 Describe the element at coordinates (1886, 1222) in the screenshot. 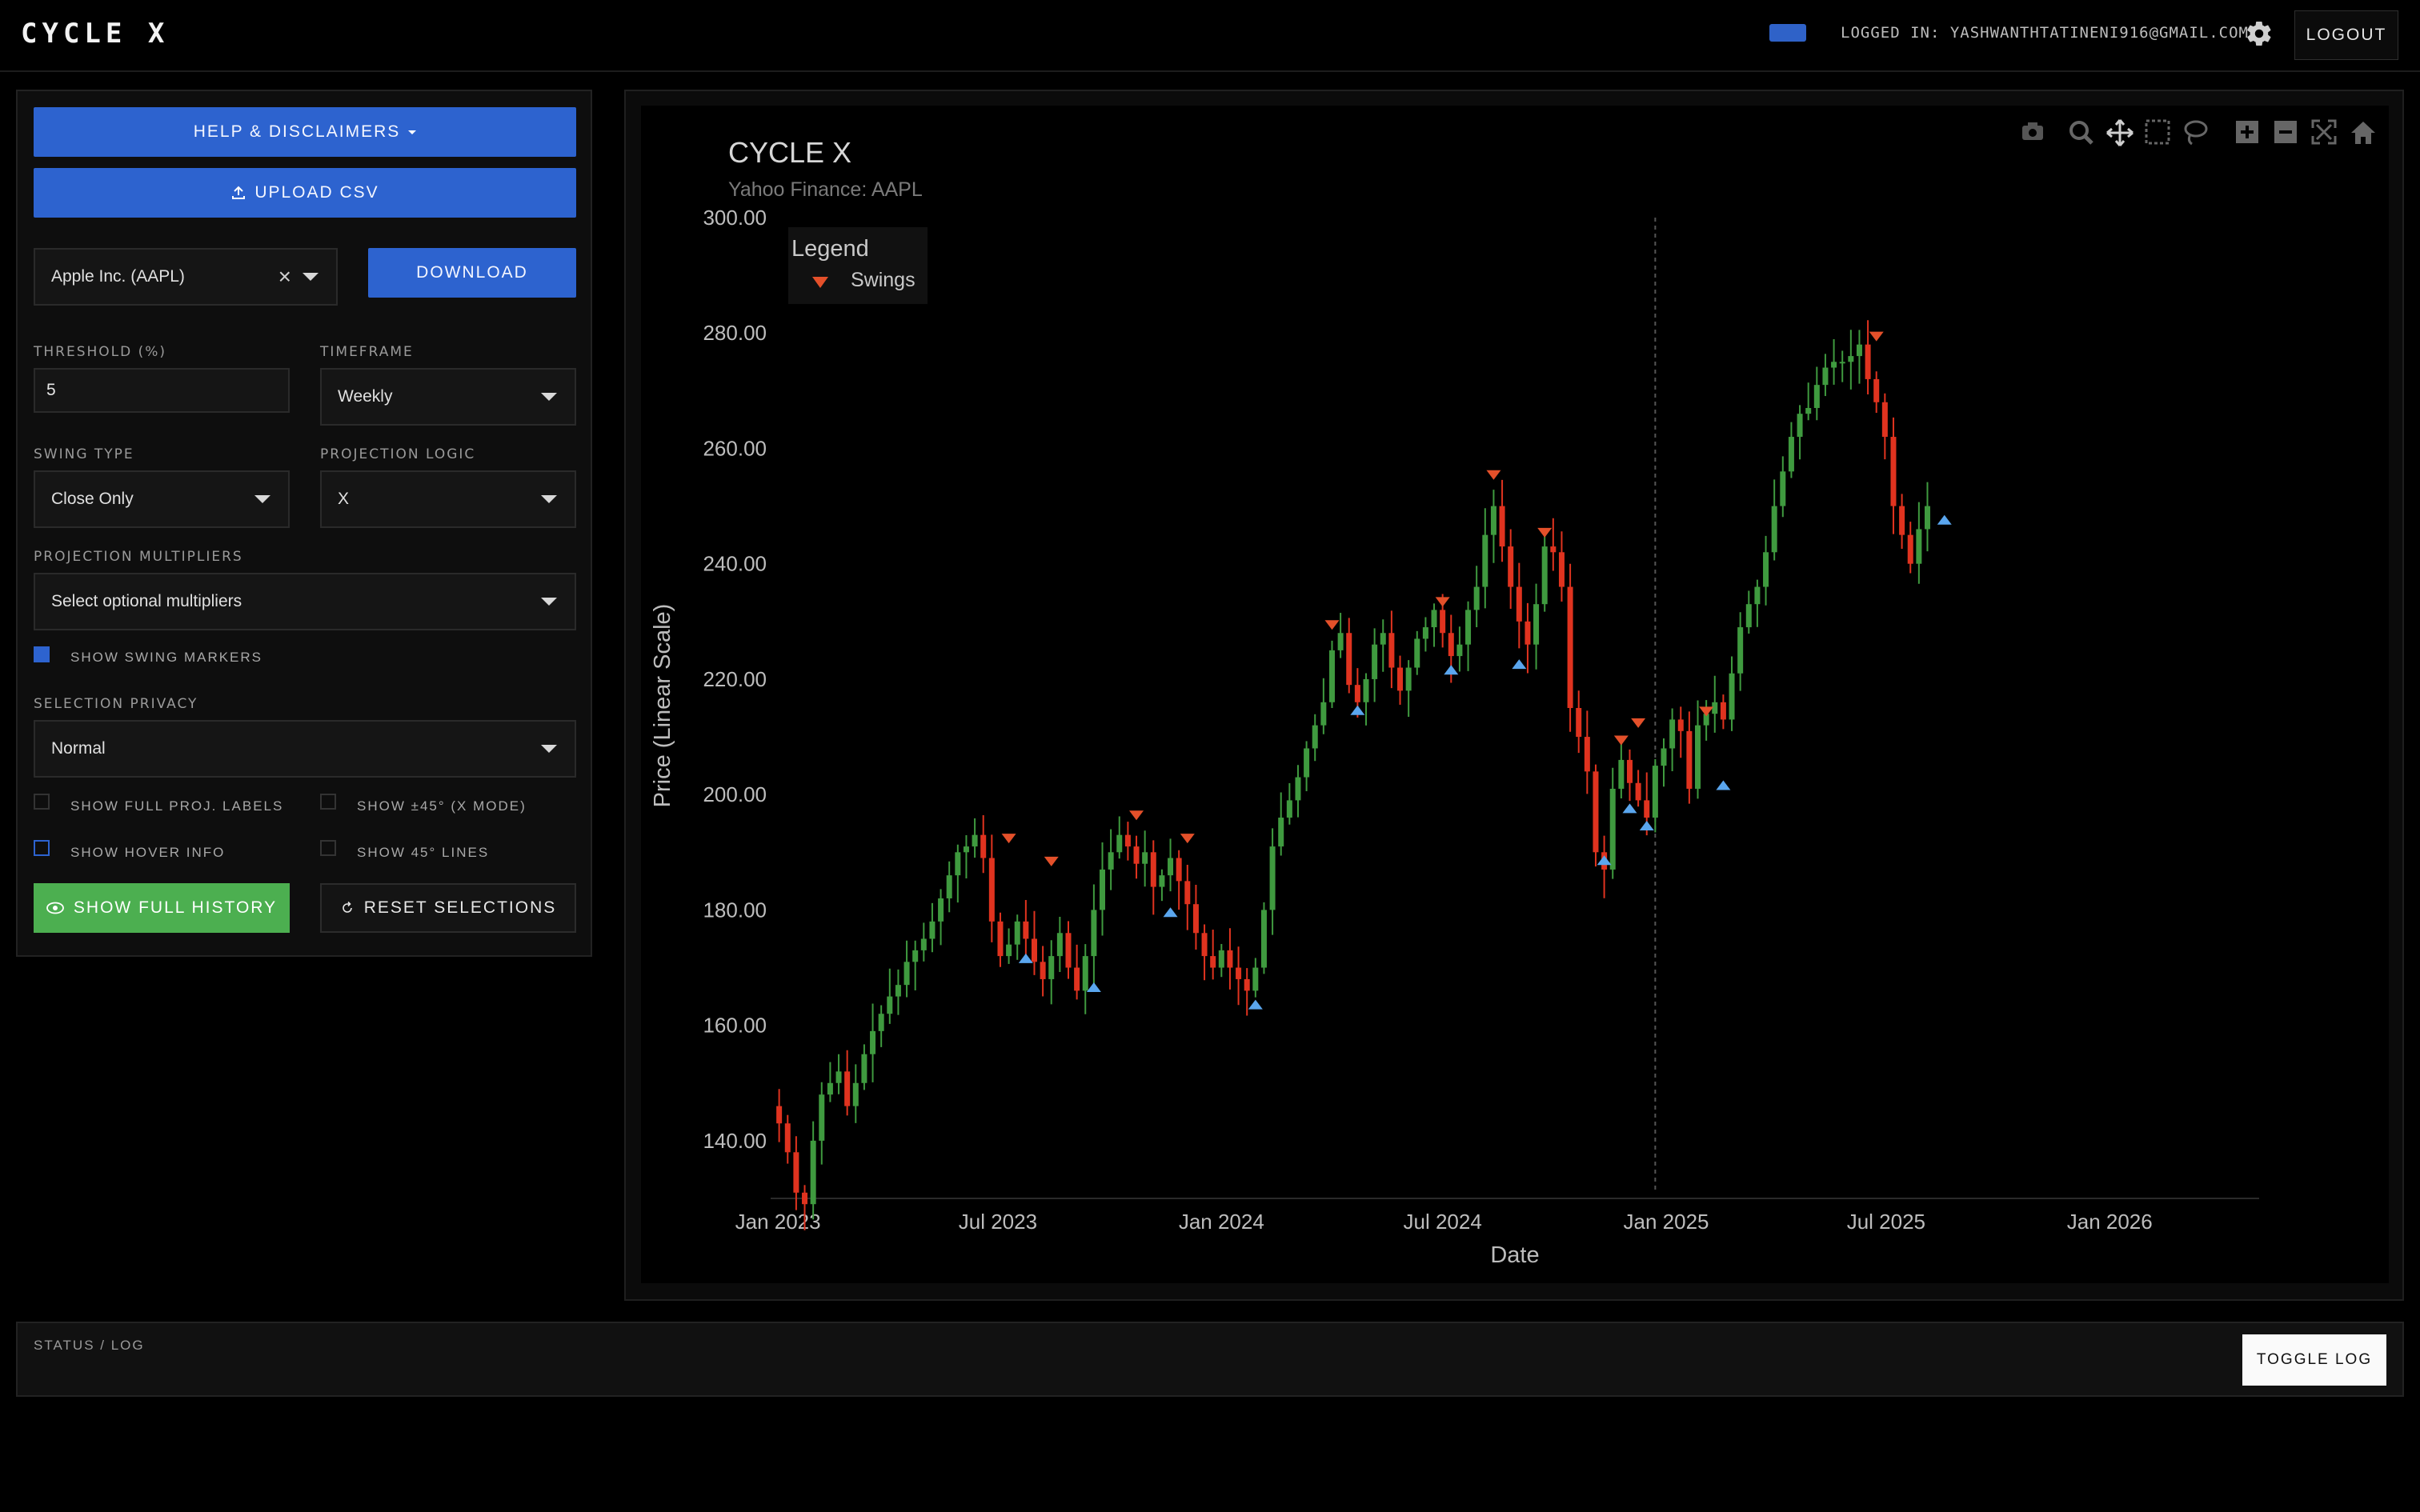

I see `x-tick-label: Jul 2025` at that location.